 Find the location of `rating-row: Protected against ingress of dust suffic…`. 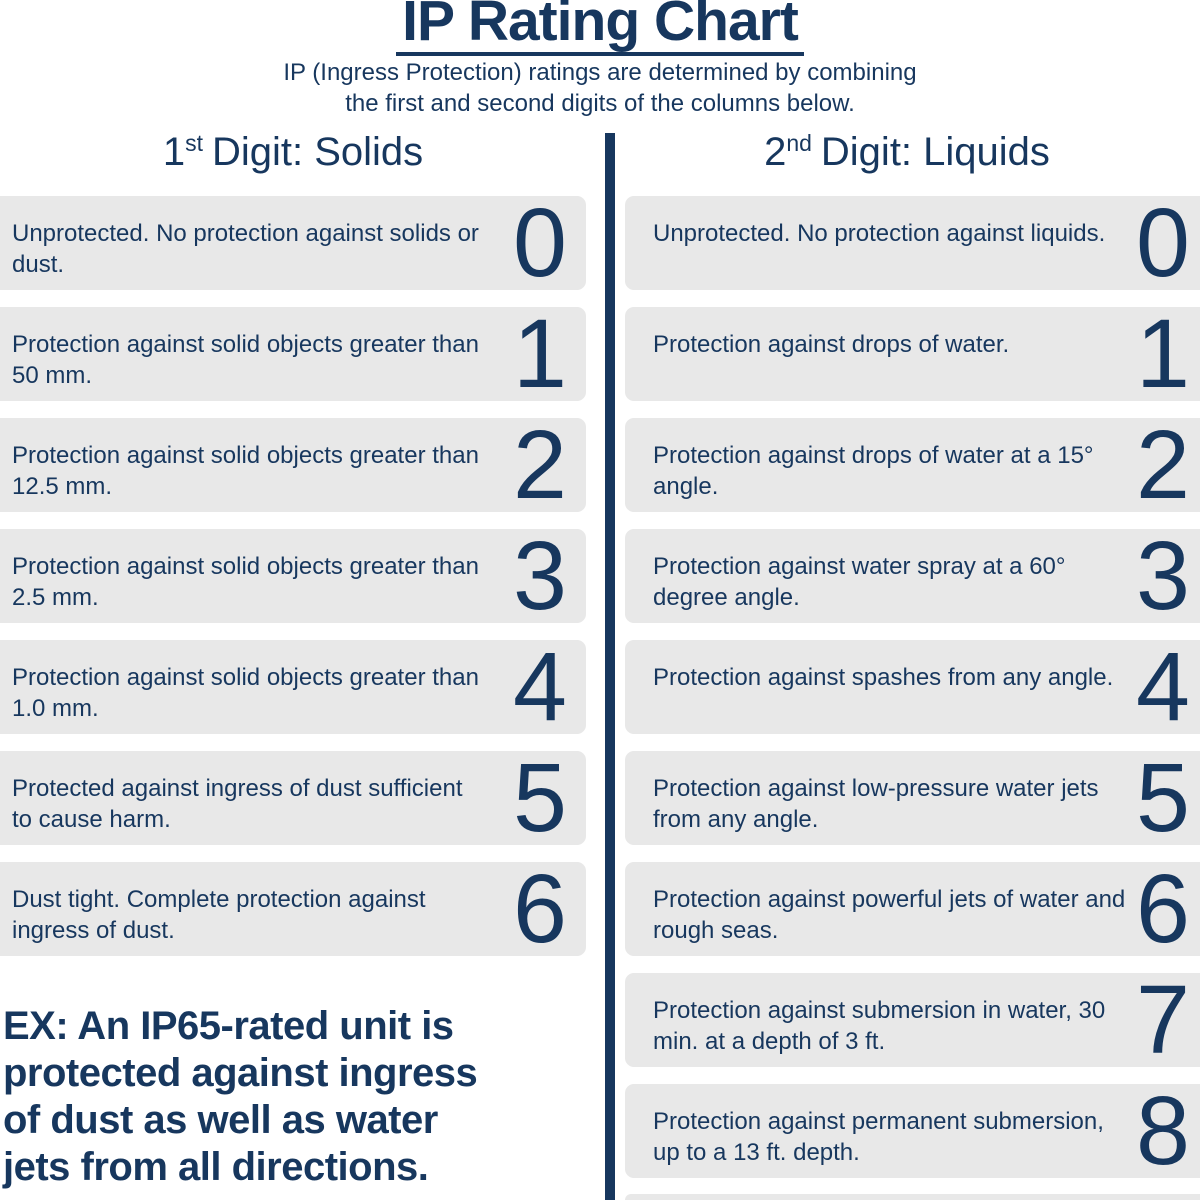

rating-row: Protected against ingress of dust suffic… is located at coordinates (293, 797).